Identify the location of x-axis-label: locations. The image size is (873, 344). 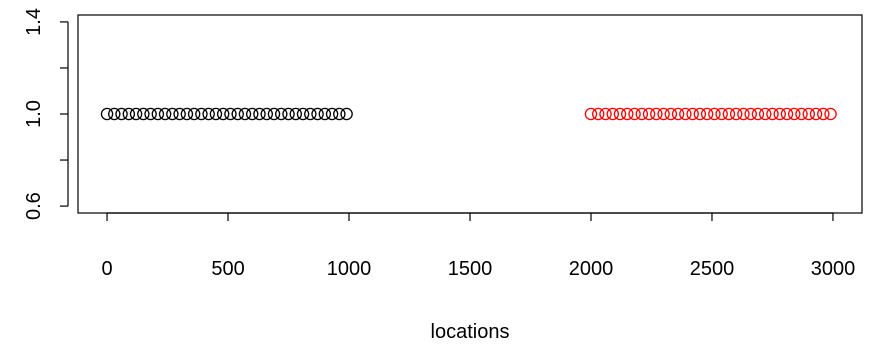
(470, 332).